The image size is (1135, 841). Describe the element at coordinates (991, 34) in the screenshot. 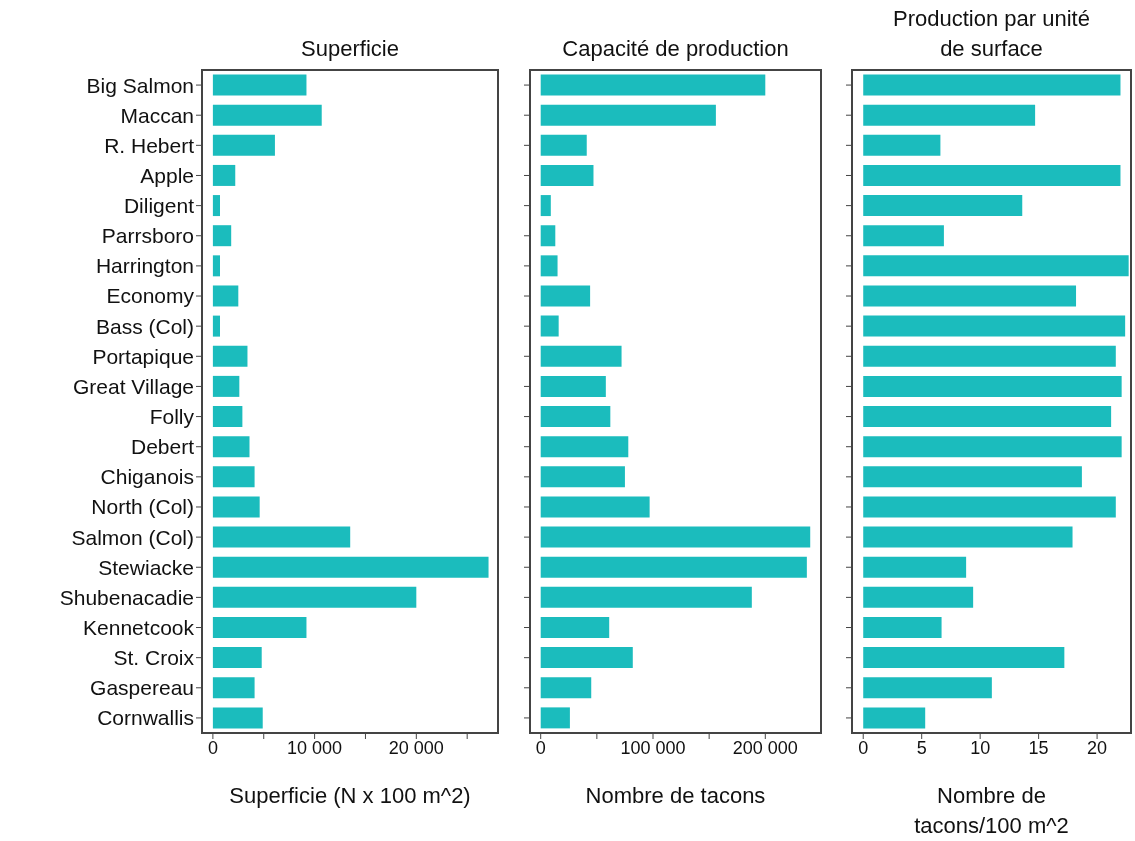

I see `chart-title: Production par unité de surface` at that location.